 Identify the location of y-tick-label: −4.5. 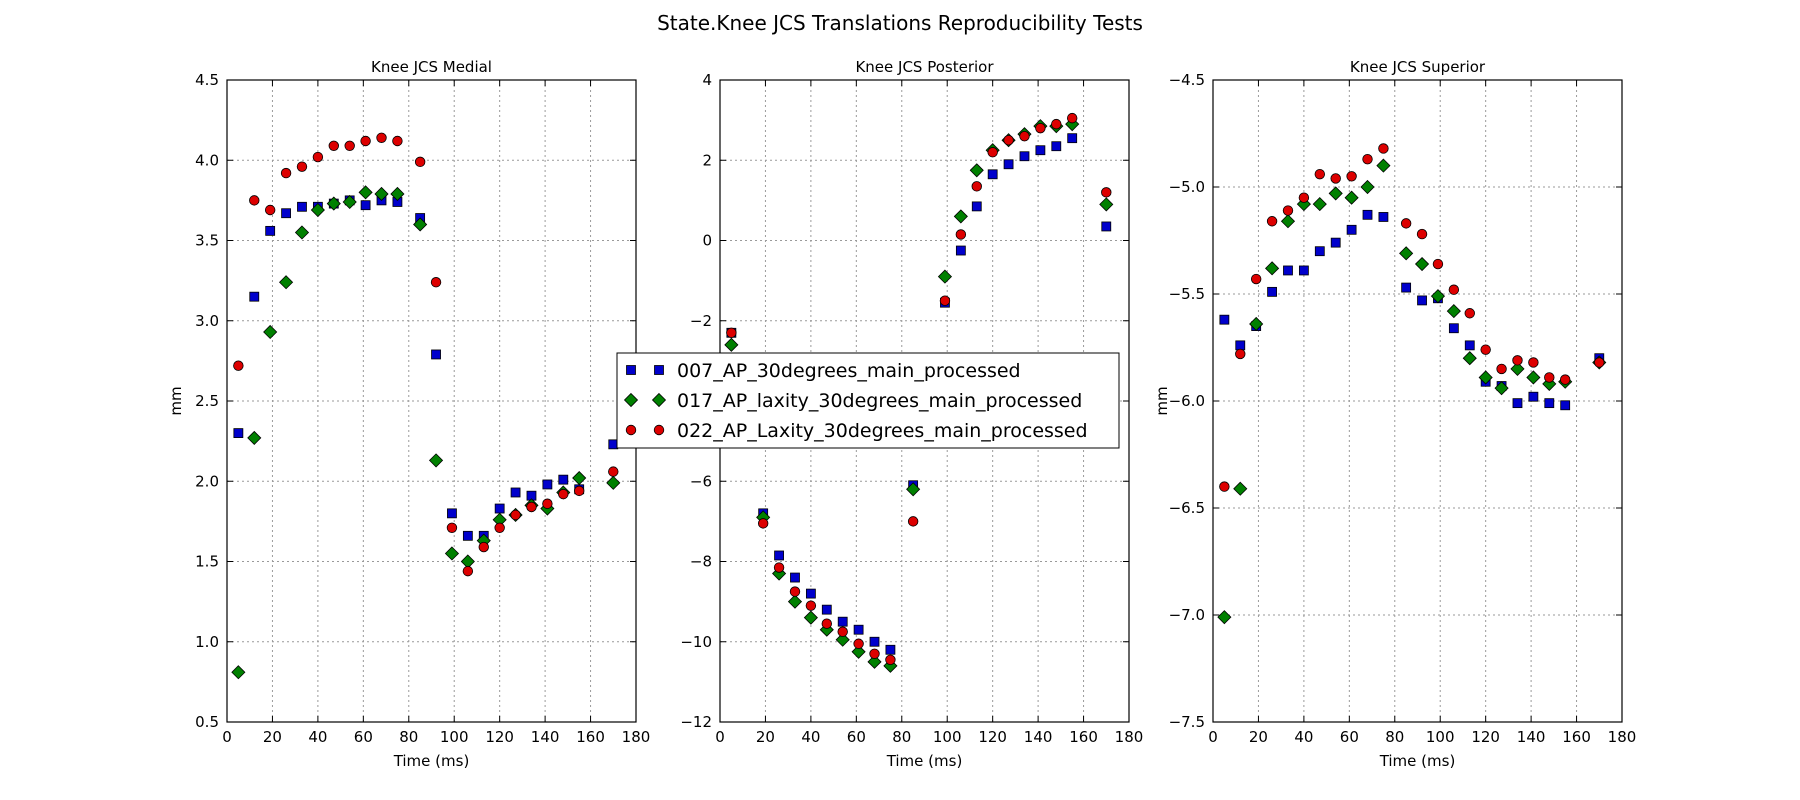
(1187, 80).